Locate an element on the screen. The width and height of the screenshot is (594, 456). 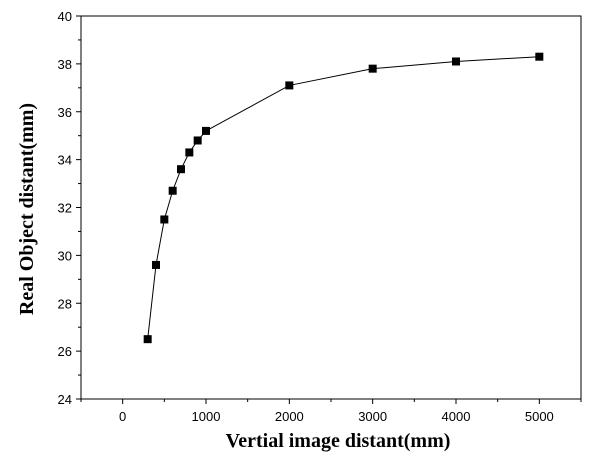
y-tick-label: 36 is located at coordinates (65, 112).